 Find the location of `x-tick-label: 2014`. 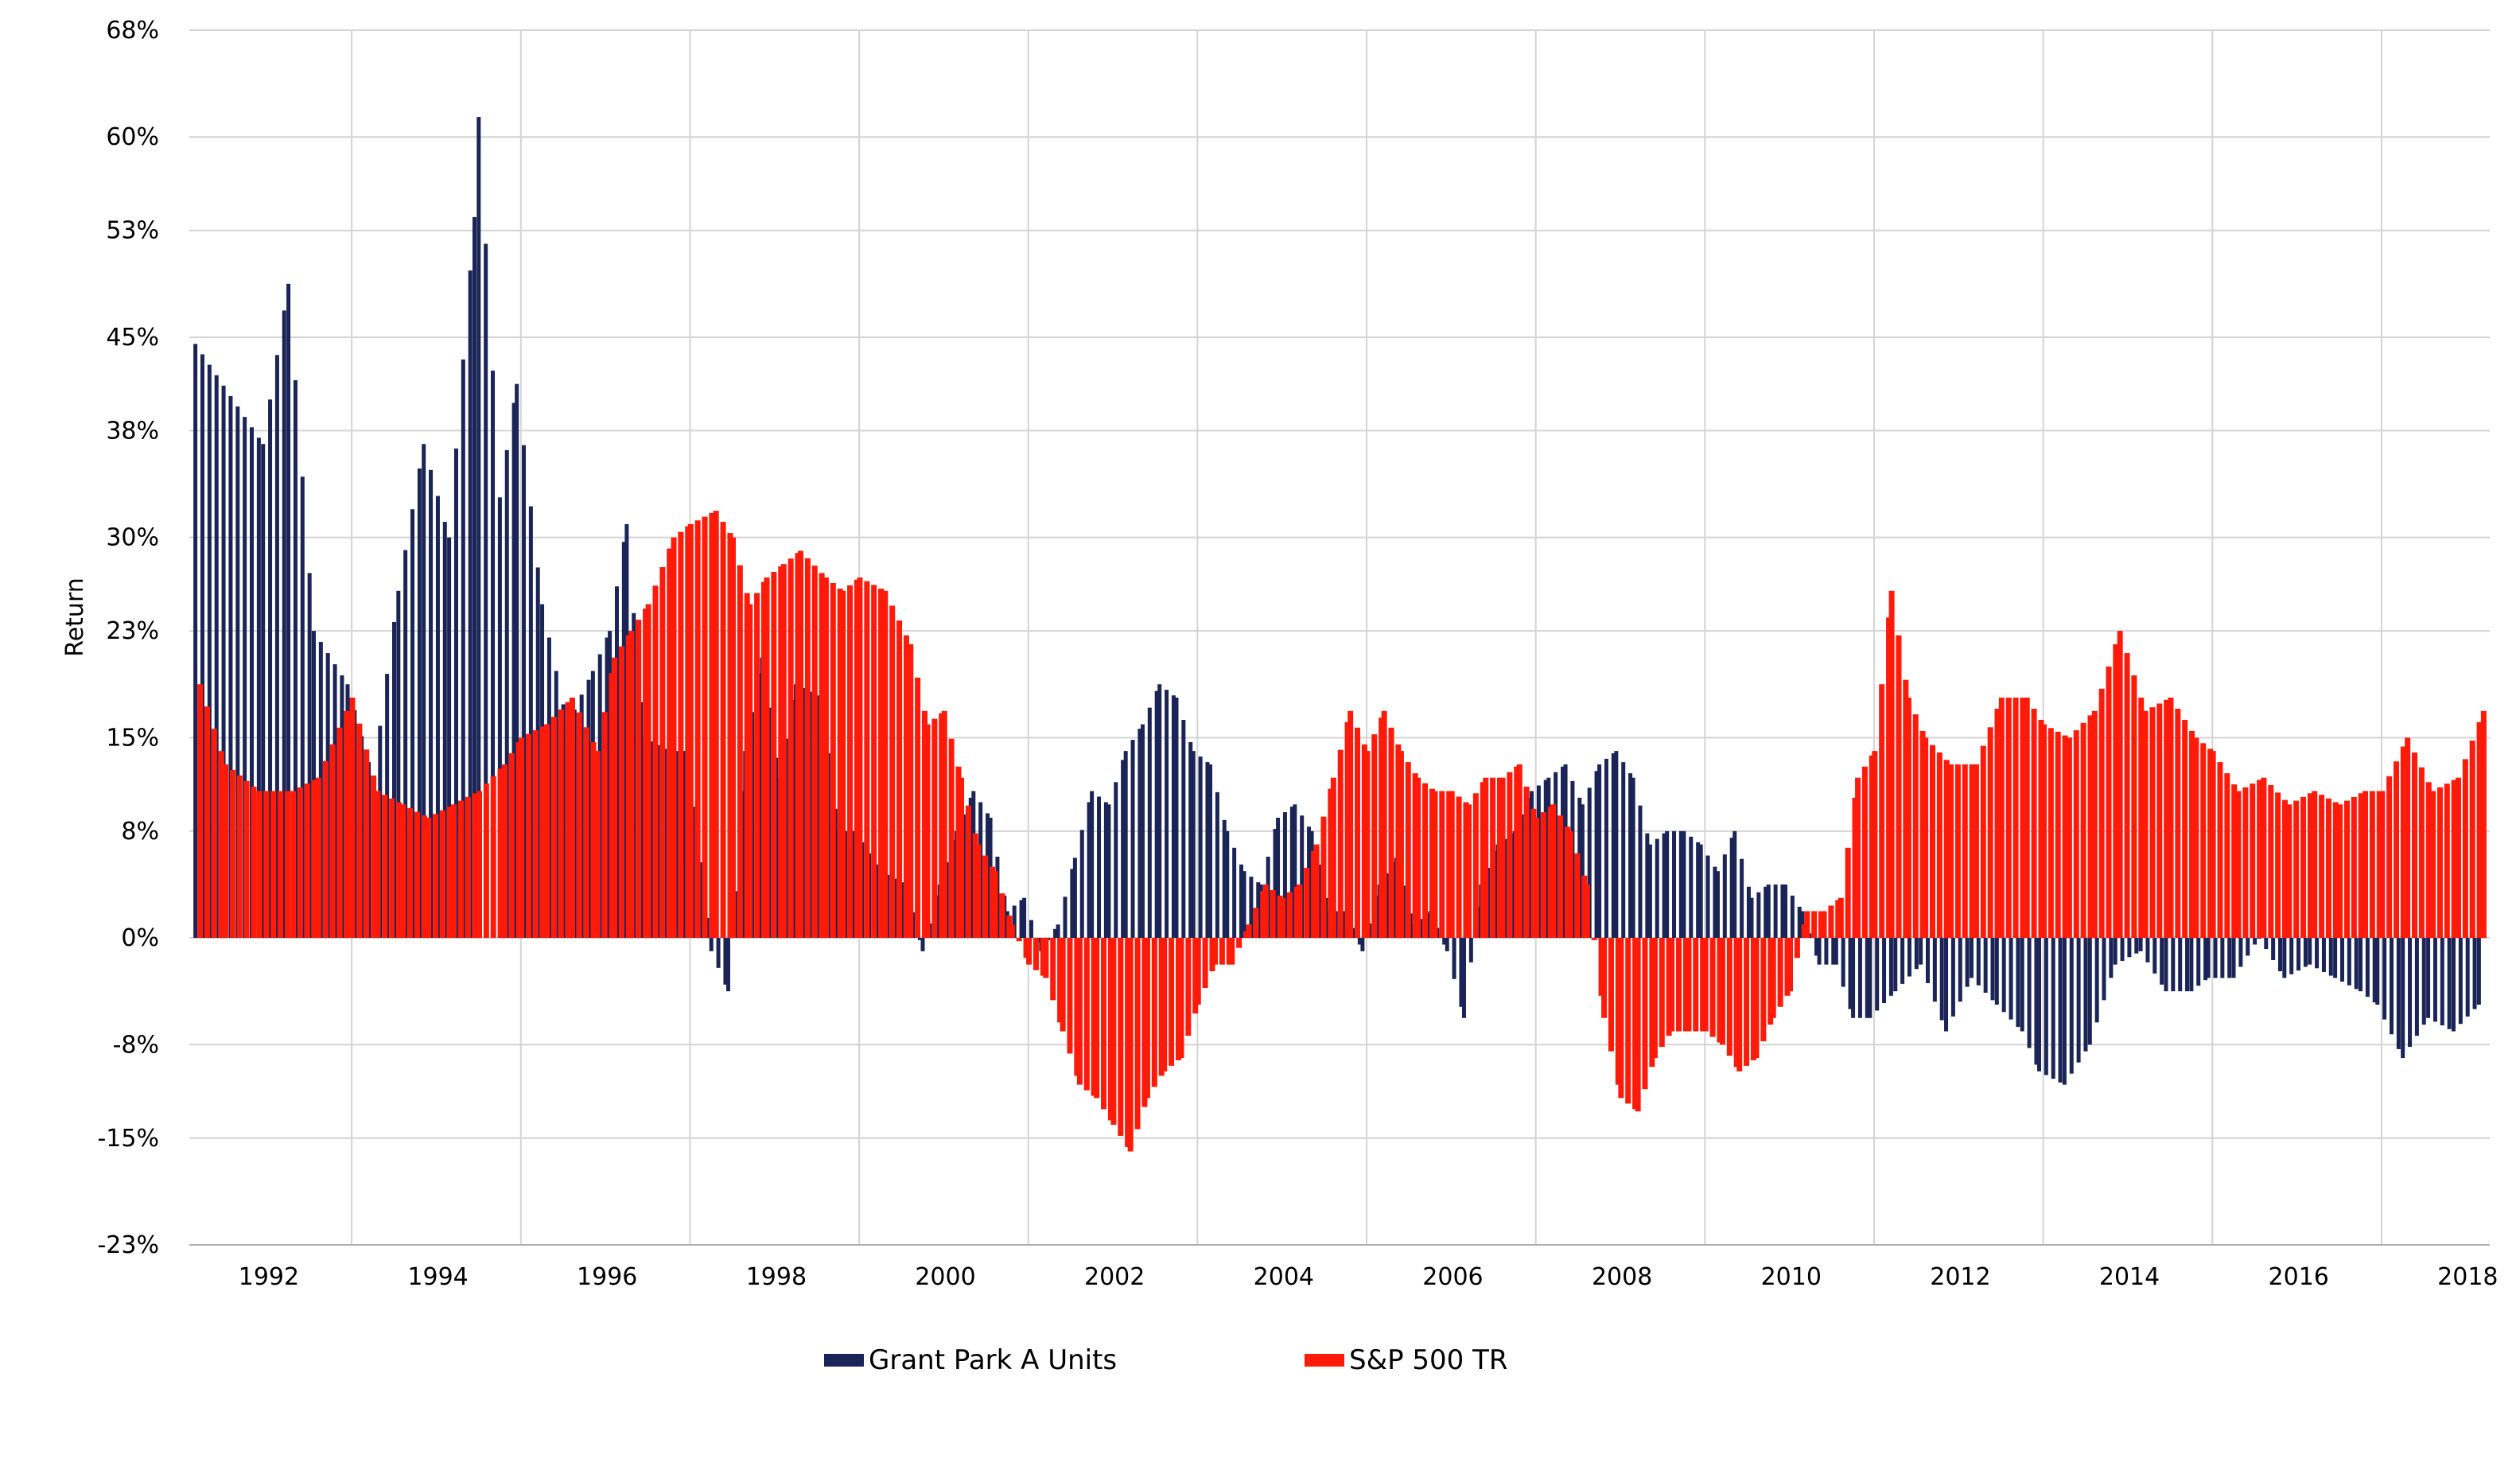

x-tick-label: 2014 is located at coordinates (2129, 1277).